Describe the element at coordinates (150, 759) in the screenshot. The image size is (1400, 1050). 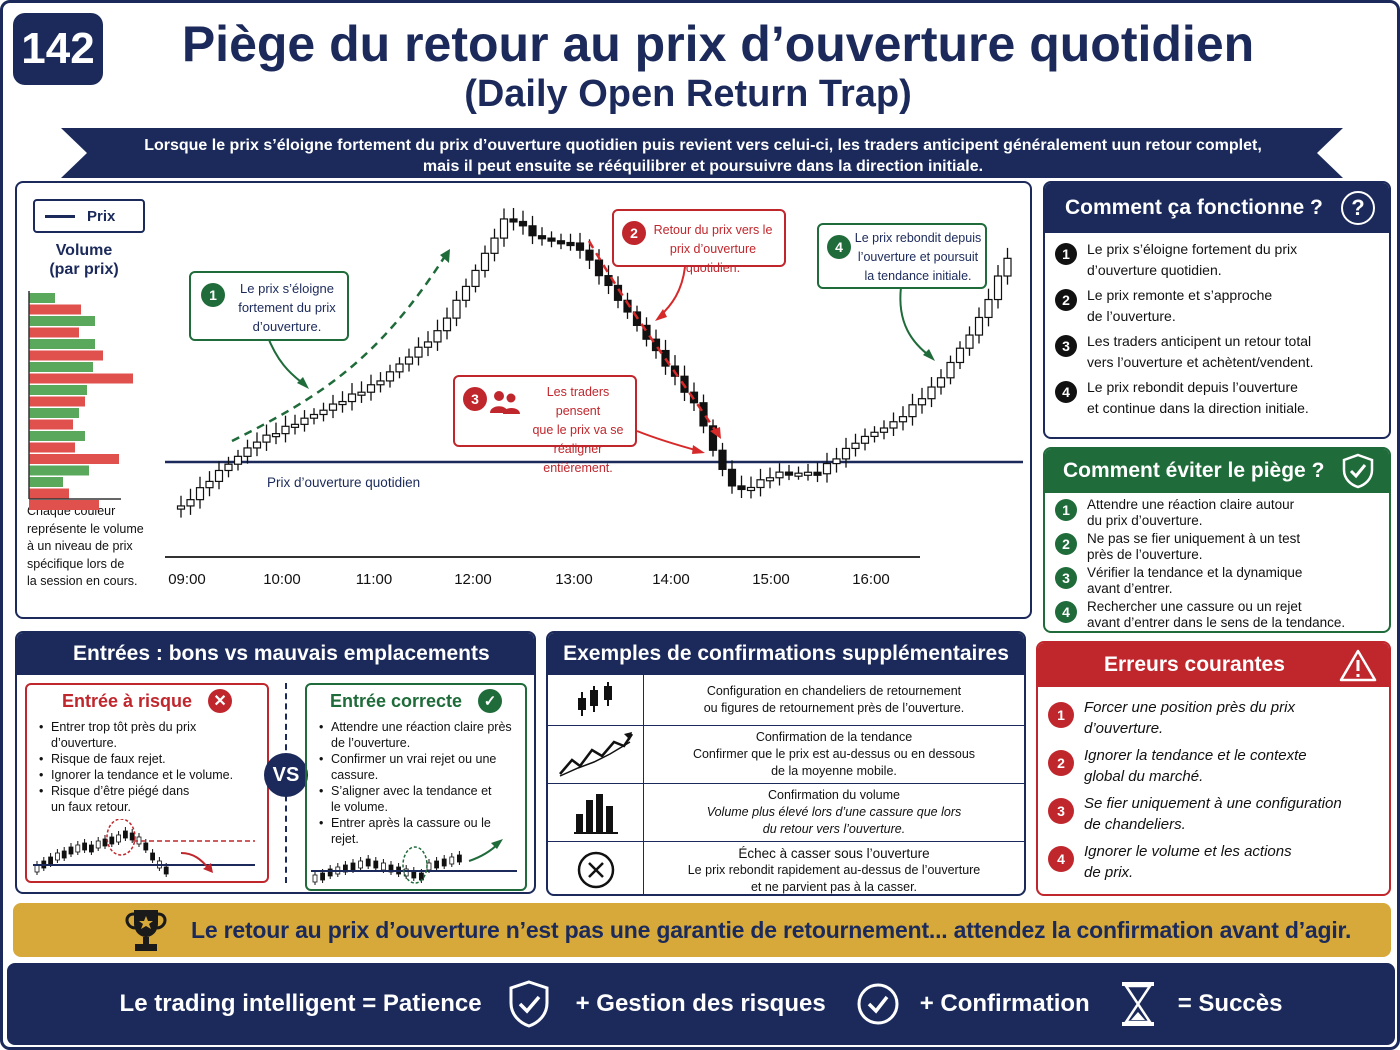
I see `bad-entry-item: Risque de faux rejet.` at that location.